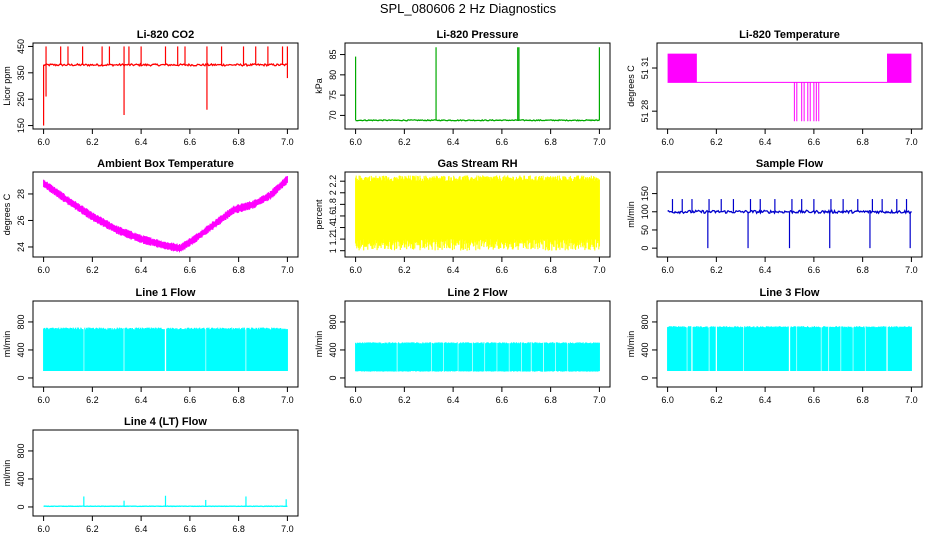 The width and height of the screenshot is (936, 540). What do you see at coordinates (165, 164) in the screenshot?
I see `chart-title: Ambient Box Temperature` at bounding box center [165, 164].